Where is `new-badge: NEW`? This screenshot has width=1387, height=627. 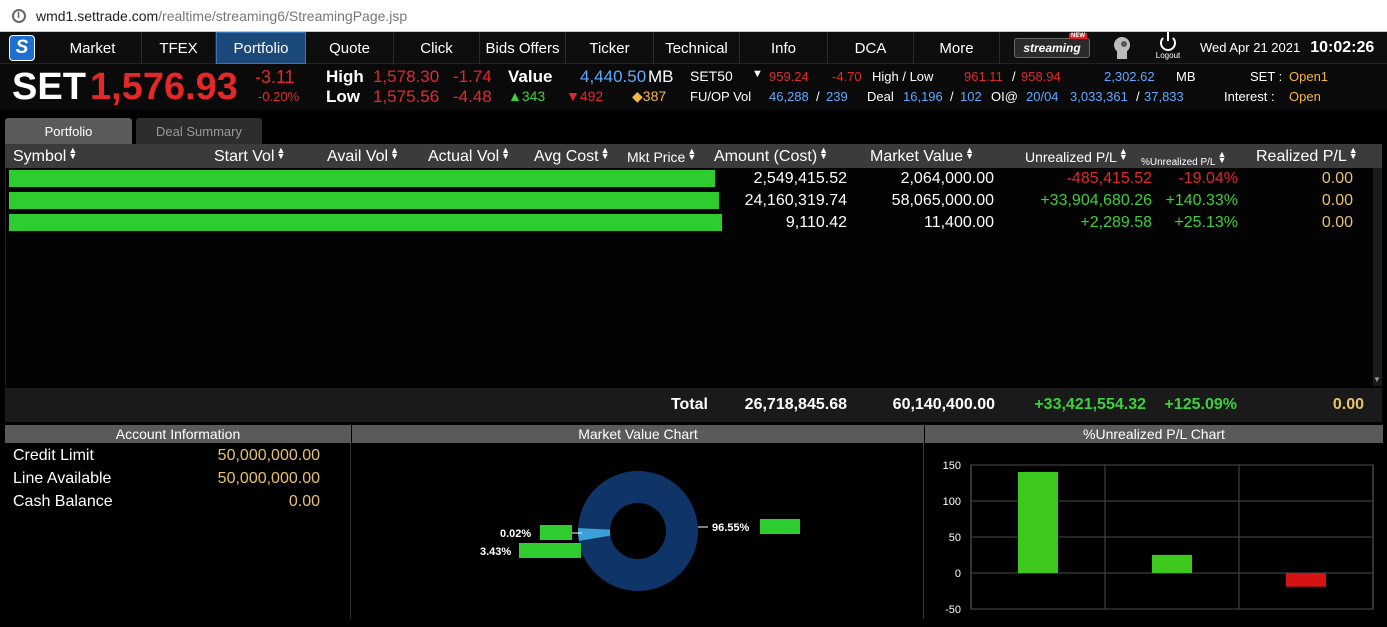
new-badge: NEW is located at coordinates (1078, 35).